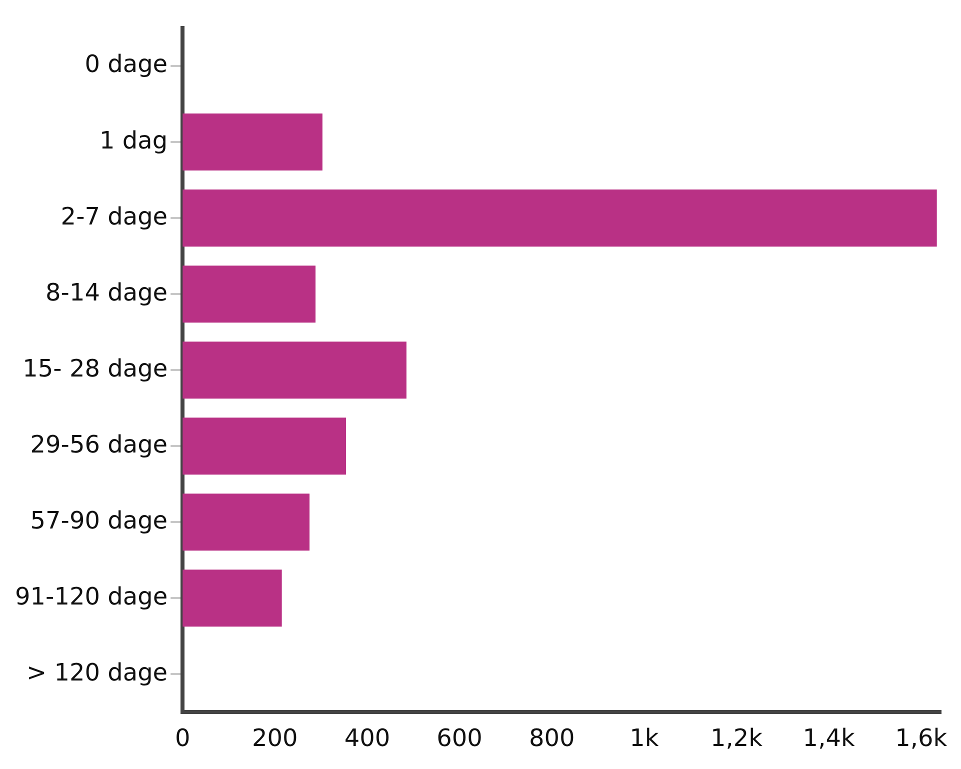 Image resolution: width=961 pixels, height=769 pixels. Describe the element at coordinates (126, 64) in the screenshot. I see `y-tick-label: 0 dage` at that location.